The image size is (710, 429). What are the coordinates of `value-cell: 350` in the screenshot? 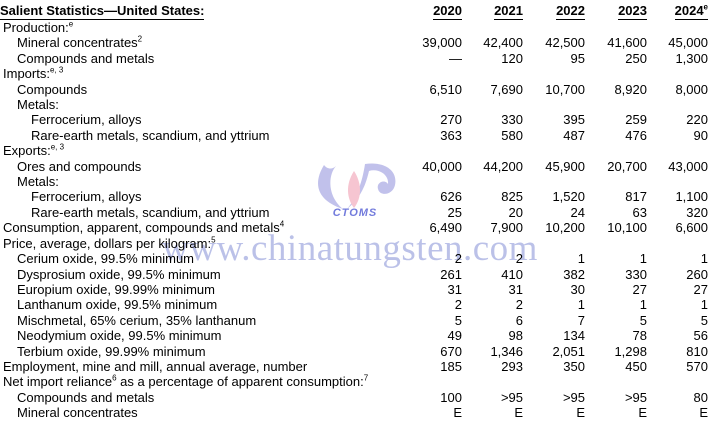 It's located at (574, 366).